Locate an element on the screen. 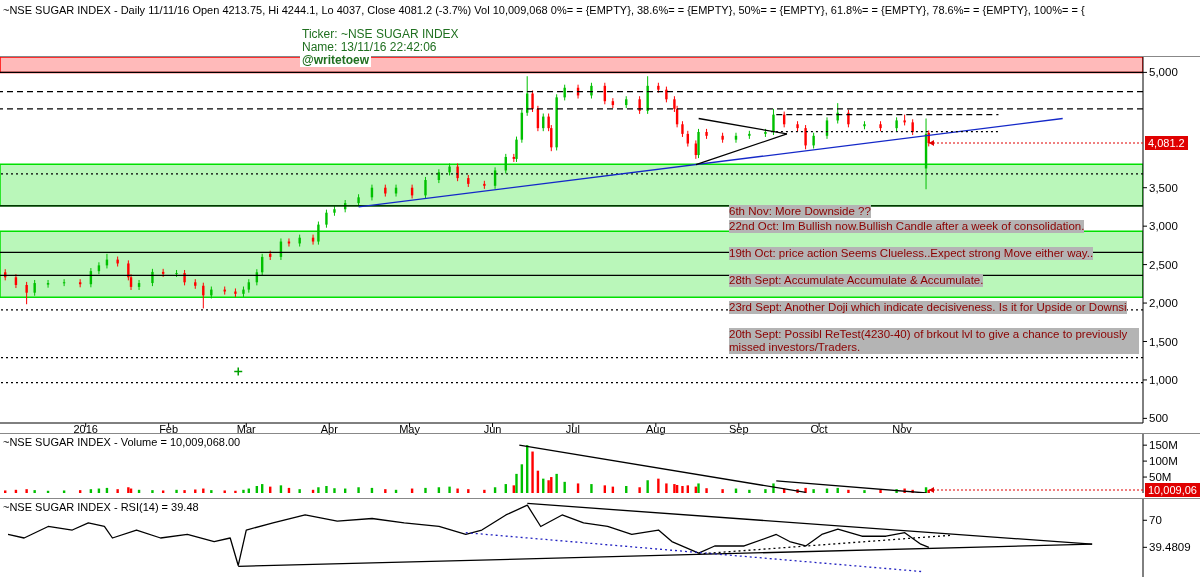 This screenshot has width=1200, height=584. x-tick-label: Jun is located at coordinates (492, 428).